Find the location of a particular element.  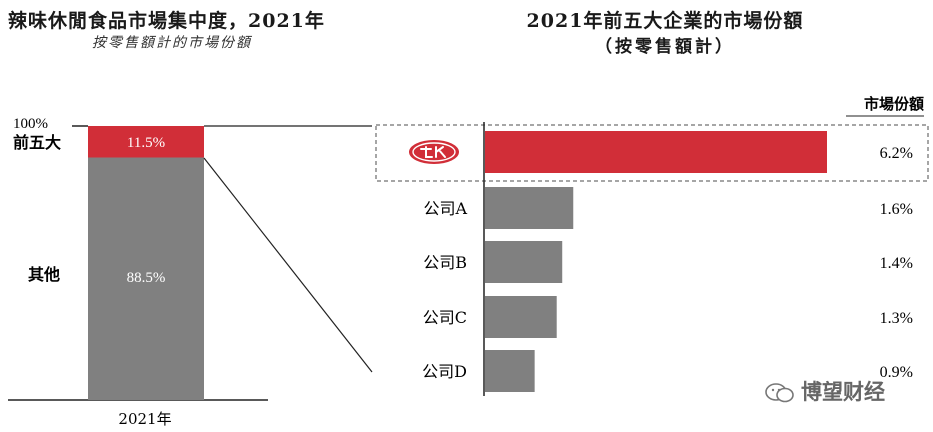

watermark-text: 博望财经 is located at coordinates (843, 392).